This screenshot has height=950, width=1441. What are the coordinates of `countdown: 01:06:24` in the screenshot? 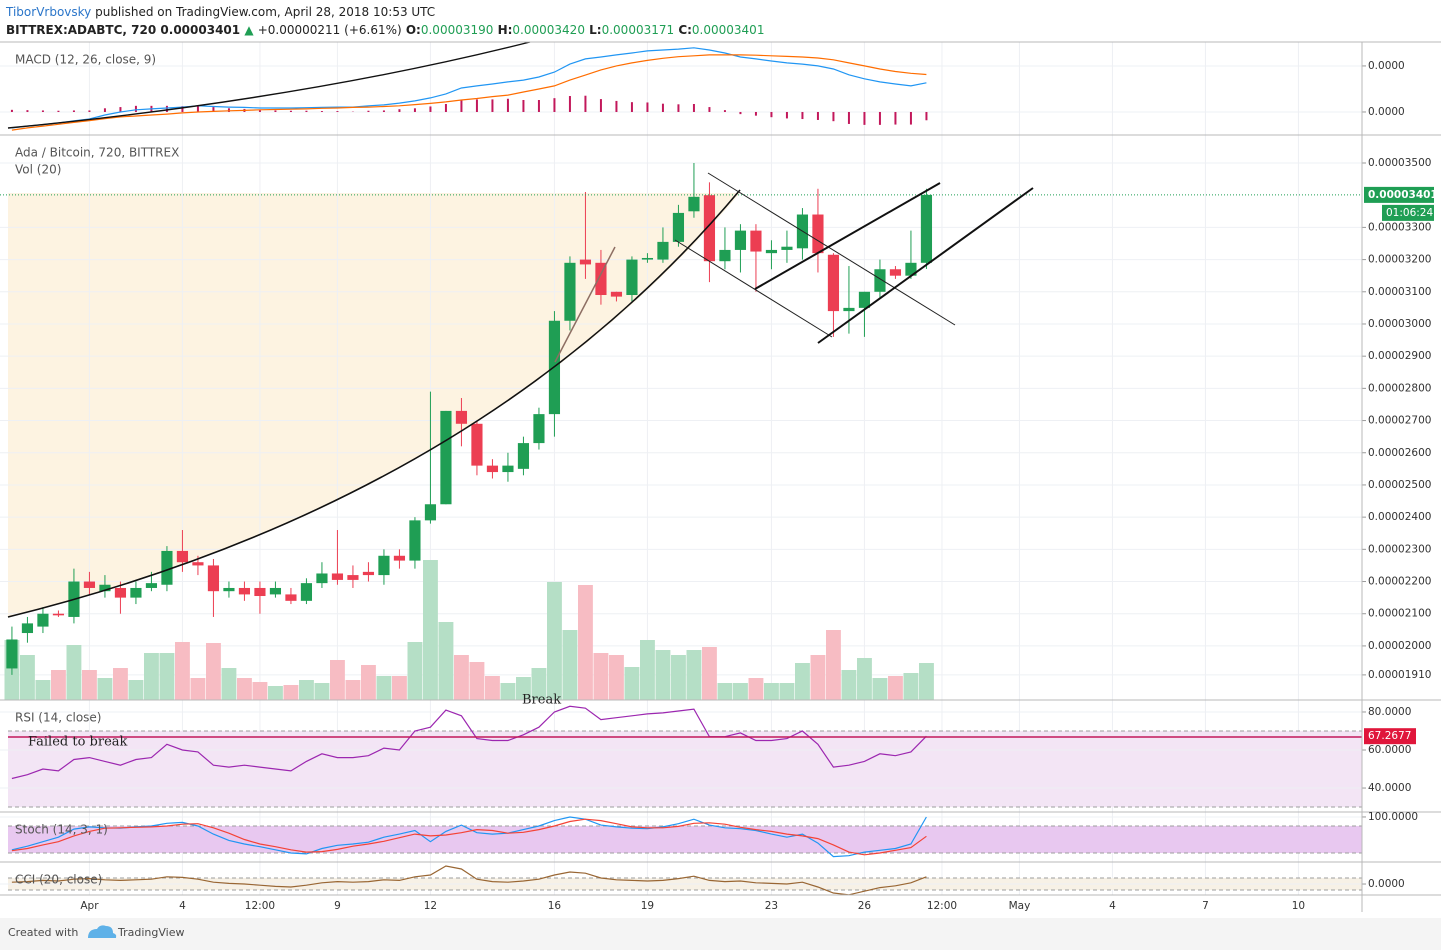 It's located at (1409, 213).